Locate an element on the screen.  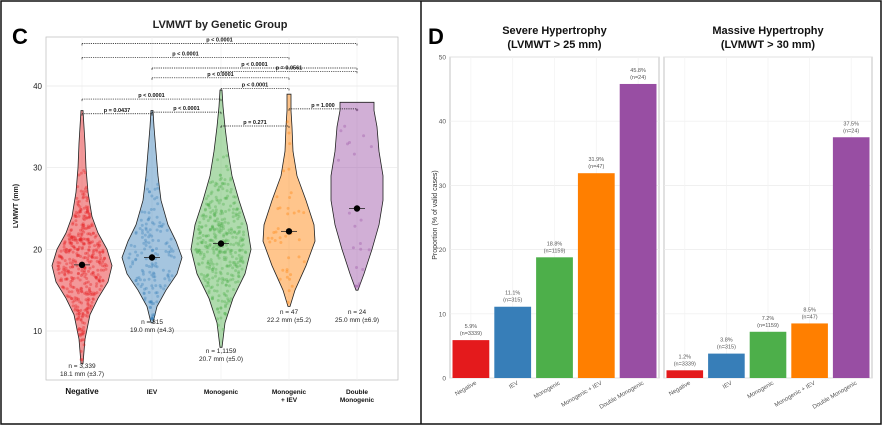
x-tick-label: Negative is located at coordinates (82, 391).